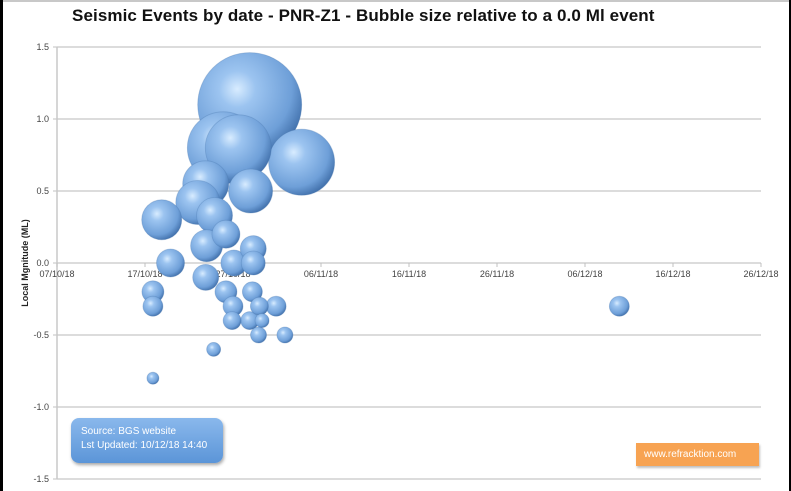 Image resolution: width=791 pixels, height=491 pixels. Describe the element at coordinates (25, 263) in the screenshot. I see `y-axis-label: Local Mgnitude (ML)` at that location.